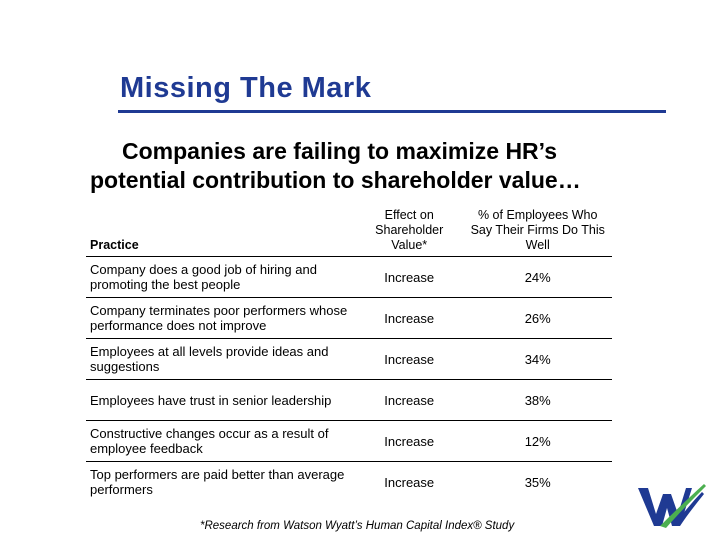 Image resolution: width=720 pixels, height=540 pixels. What do you see at coordinates (537, 359) in the screenshot?
I see `cell-percent: 34%` at bounding box center [537, 359].